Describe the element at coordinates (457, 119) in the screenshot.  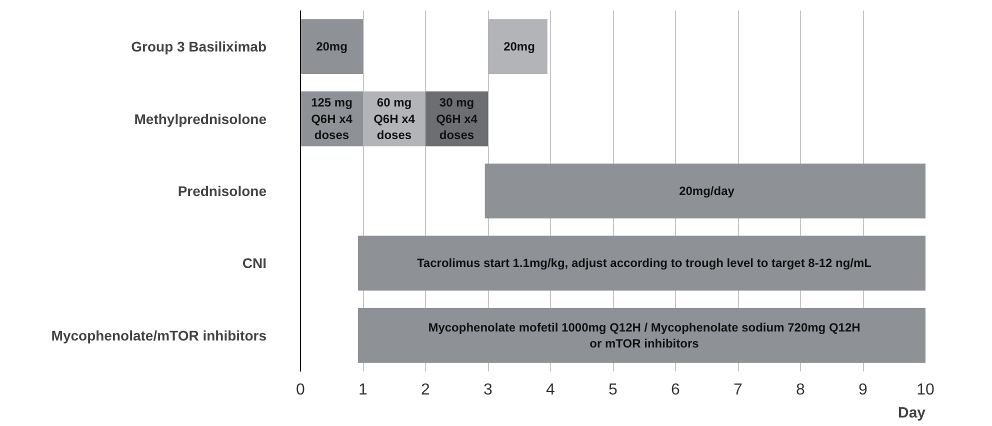
I see `annotation: 30 mg Q6H x4 doses` at that location.